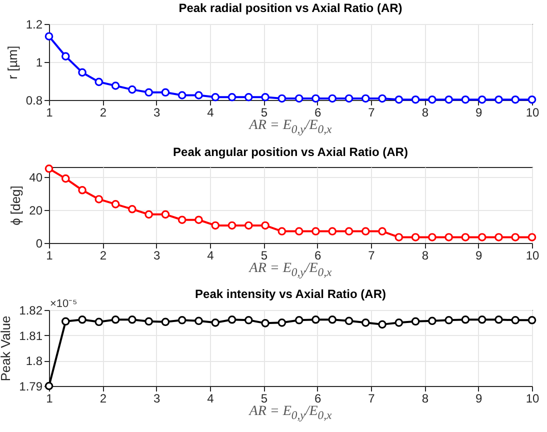 The image size is (547, 432). What do you see at coordinates (39, 63) in the screenshot?
I see `y-tick-label: 1` at bounding box center [39, 63].